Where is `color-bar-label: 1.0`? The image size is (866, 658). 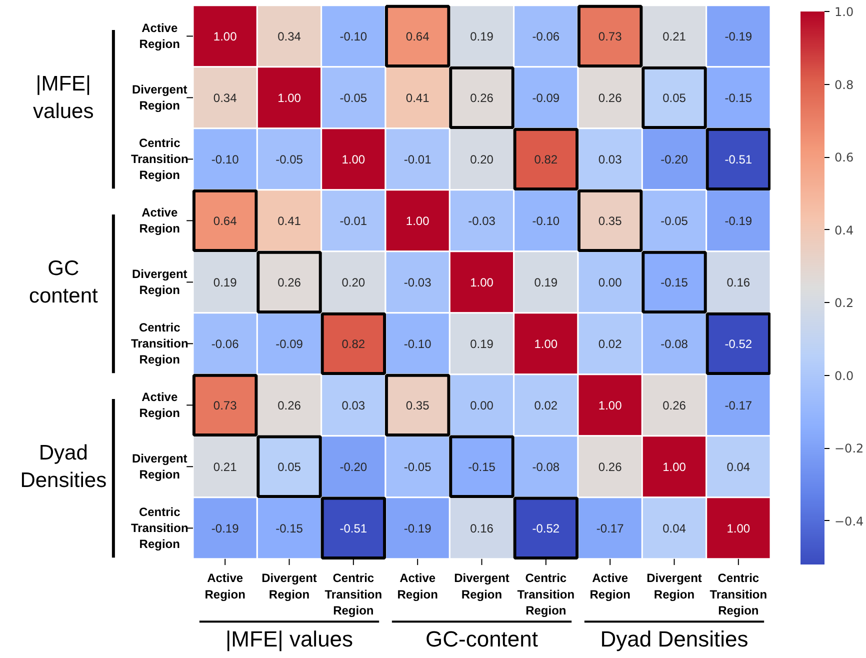
color-bar-label: 1.0 is located at coordinates (844, 12).